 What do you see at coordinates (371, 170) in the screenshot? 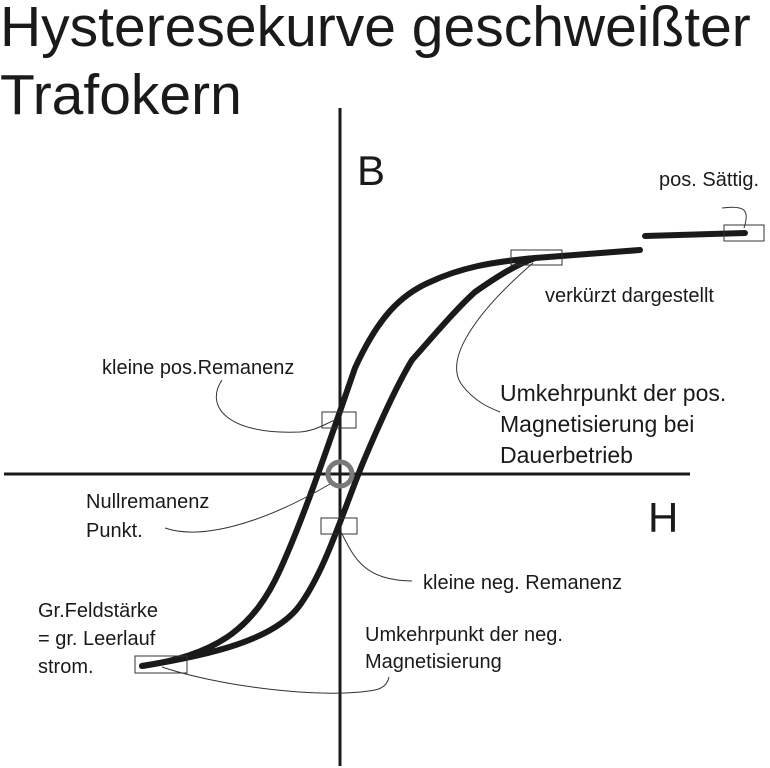
I see `y-axis-label: B` at bounding box center [371, 170].